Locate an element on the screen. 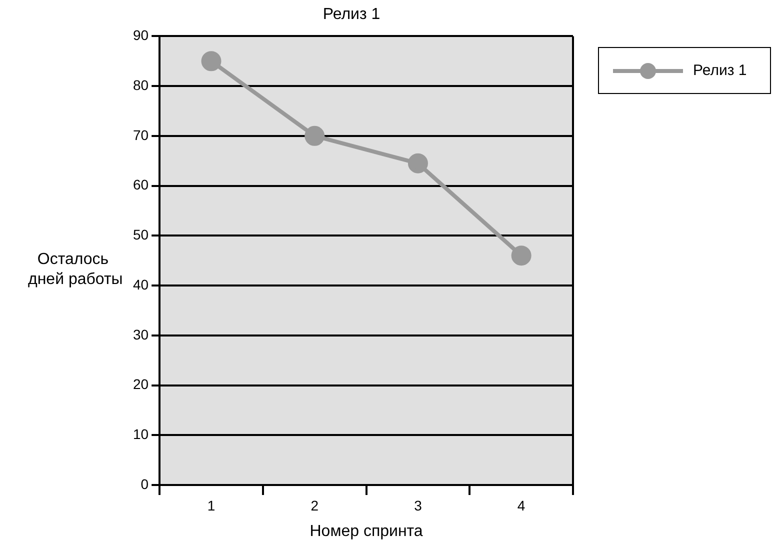 This screenshot has height=555, width=773. x-tick-label: 1 is located at coordinates (211, 505).